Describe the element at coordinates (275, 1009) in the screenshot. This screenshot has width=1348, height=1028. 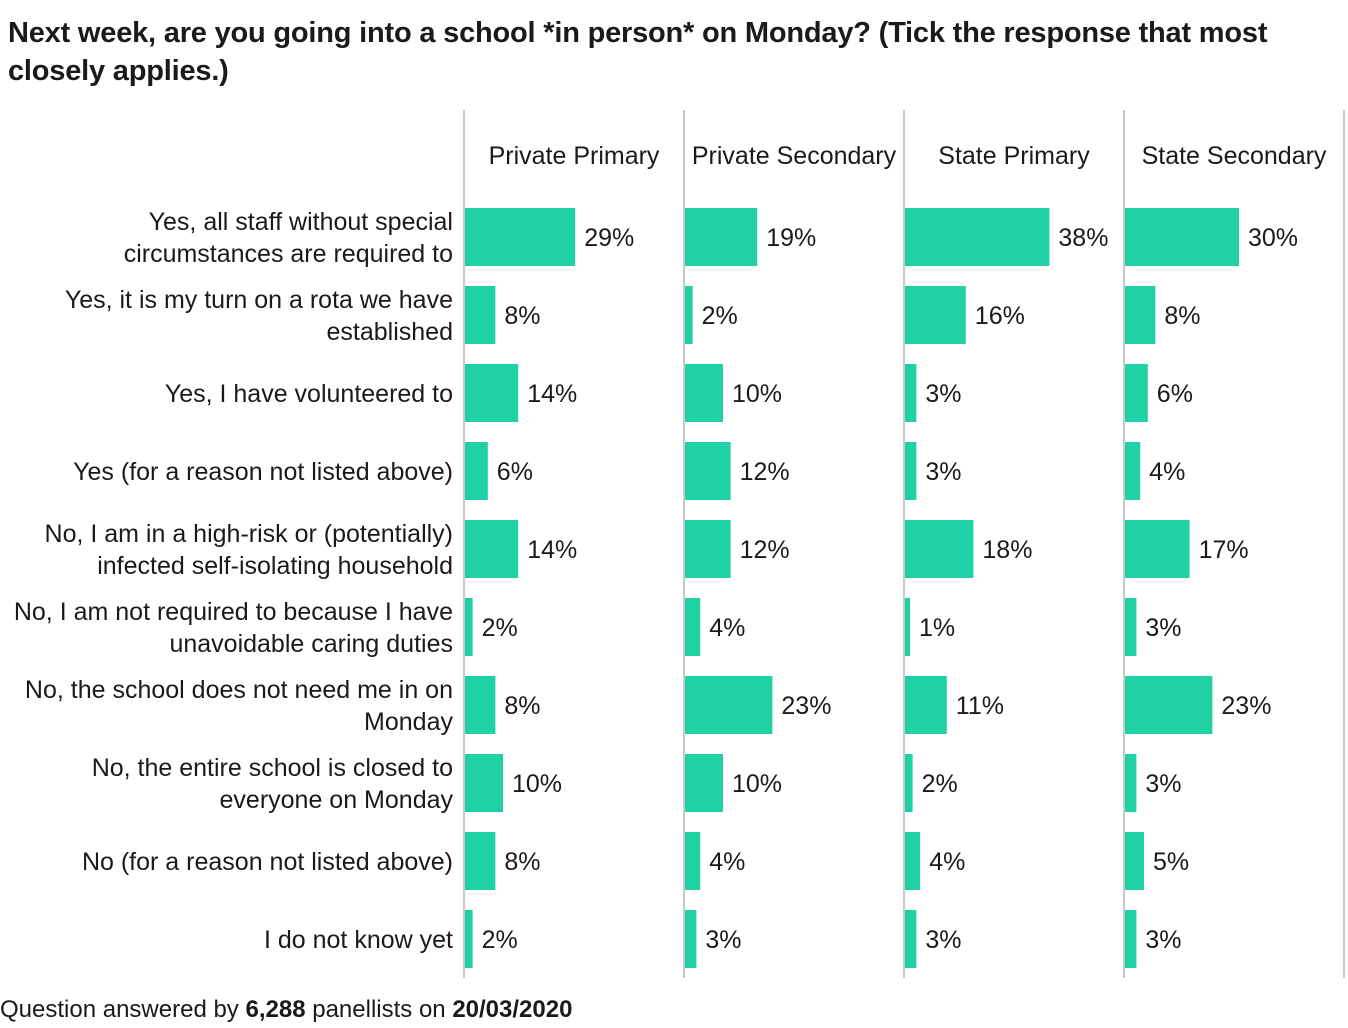
I see `panellist-count: 6,288` at that location.